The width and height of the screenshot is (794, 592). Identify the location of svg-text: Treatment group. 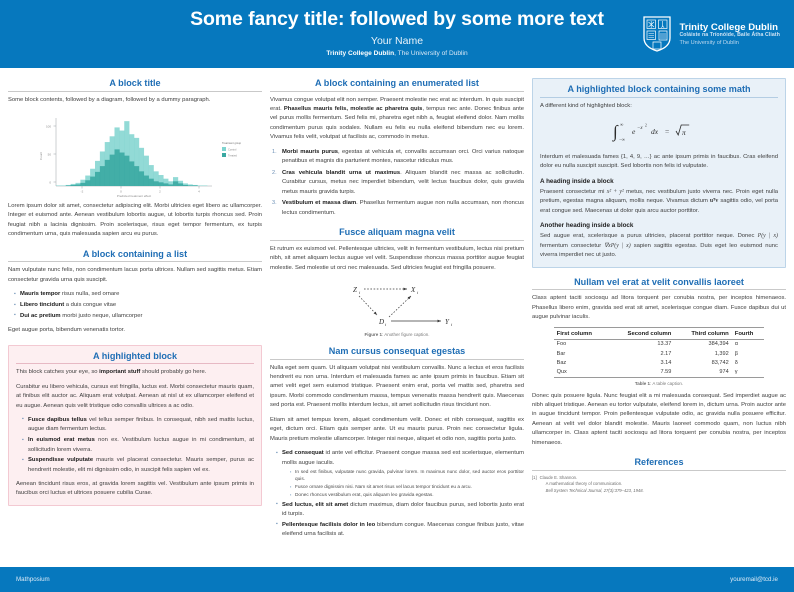
(232, 143).